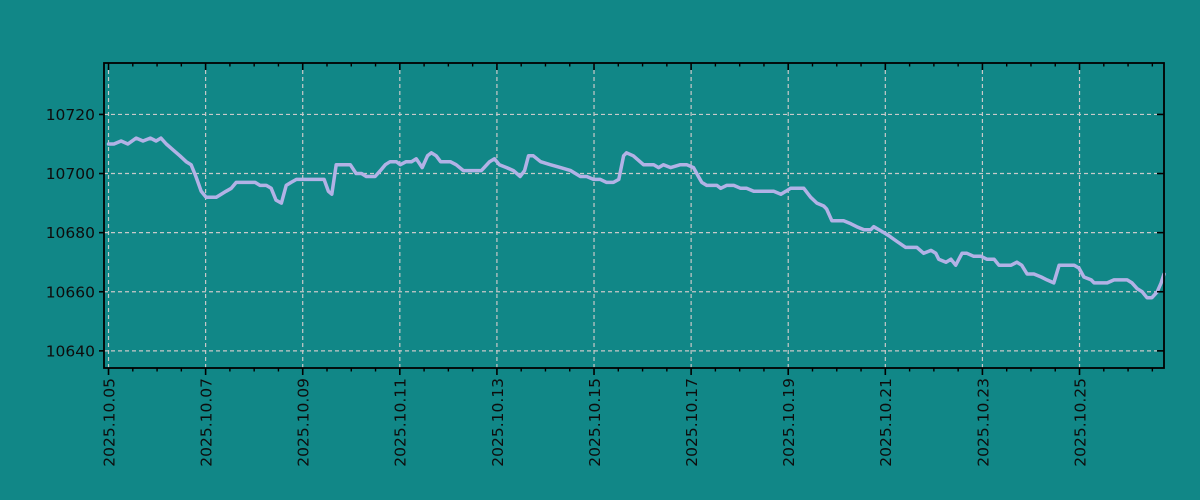 The image size is (1200, 500). Describe the element at coordinates (70, 292) in the screenshot. I see `y-tick-label: 10660` at that location.